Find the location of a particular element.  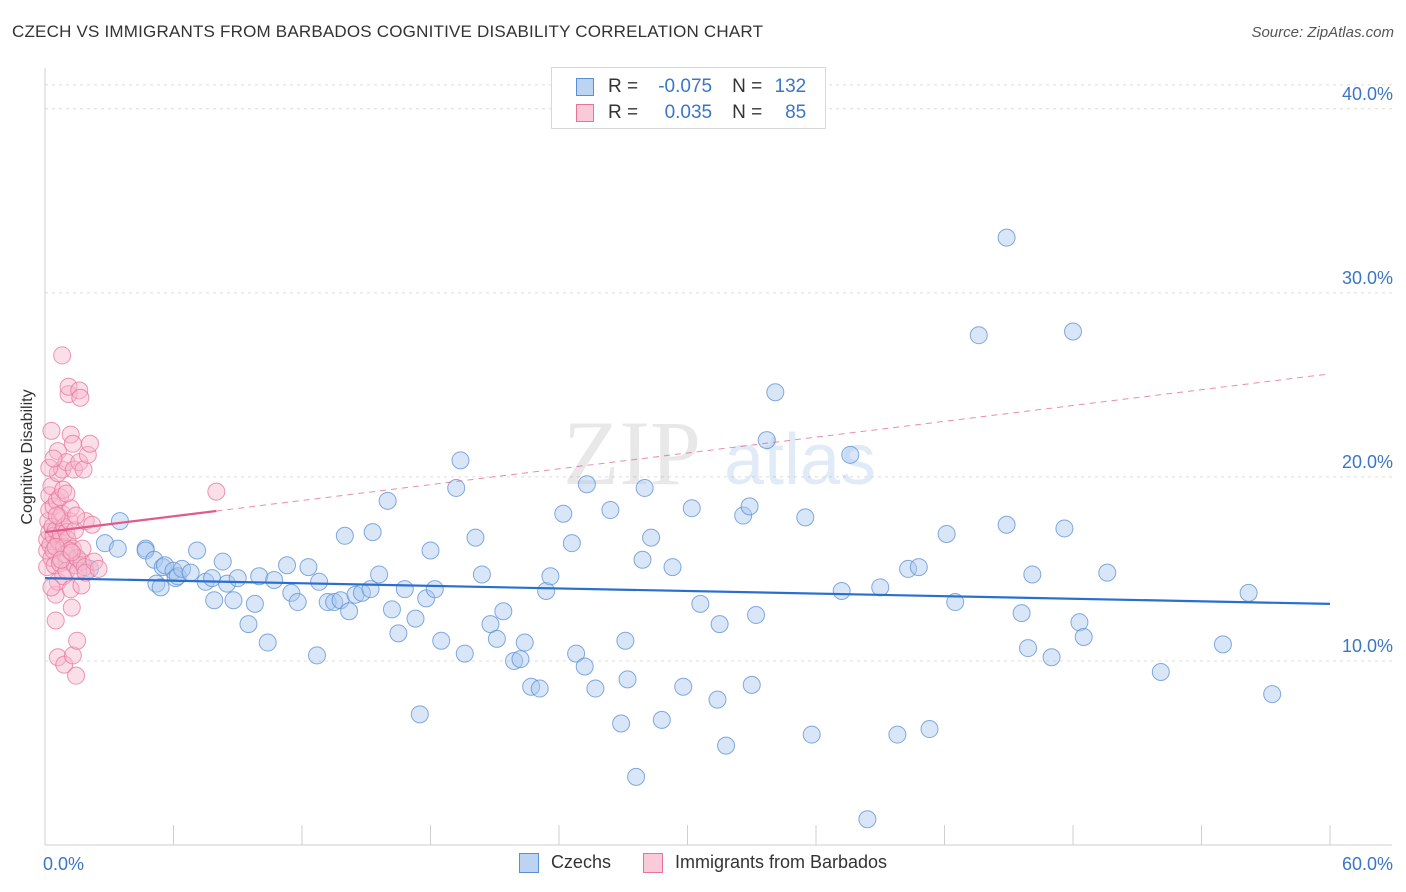

legend-n-value: 85 is located at coordinates (796, 112).